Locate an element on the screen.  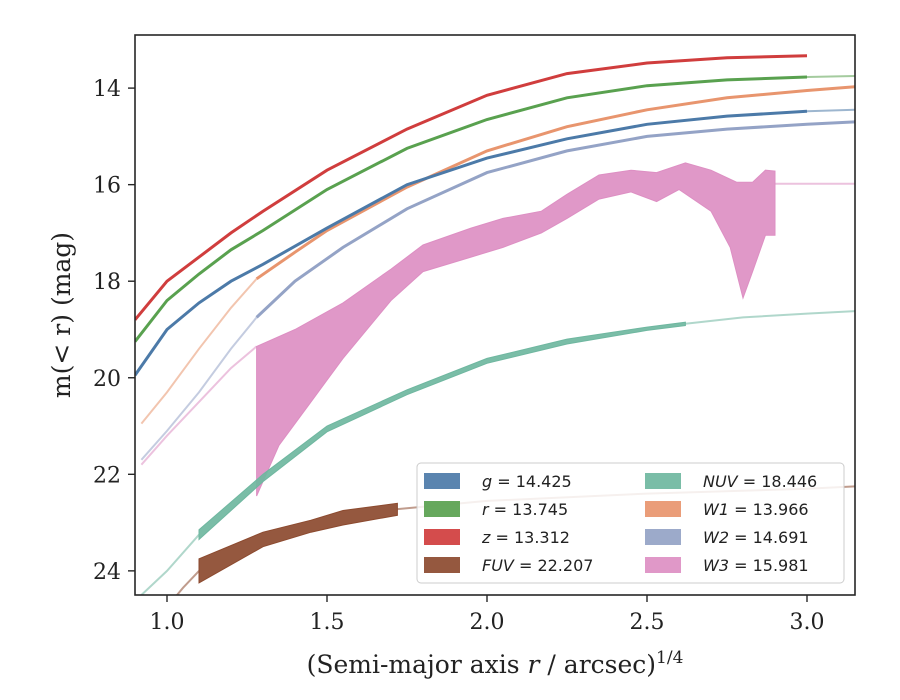
y-tick-label: 22 is located at coordinates (107, 475).